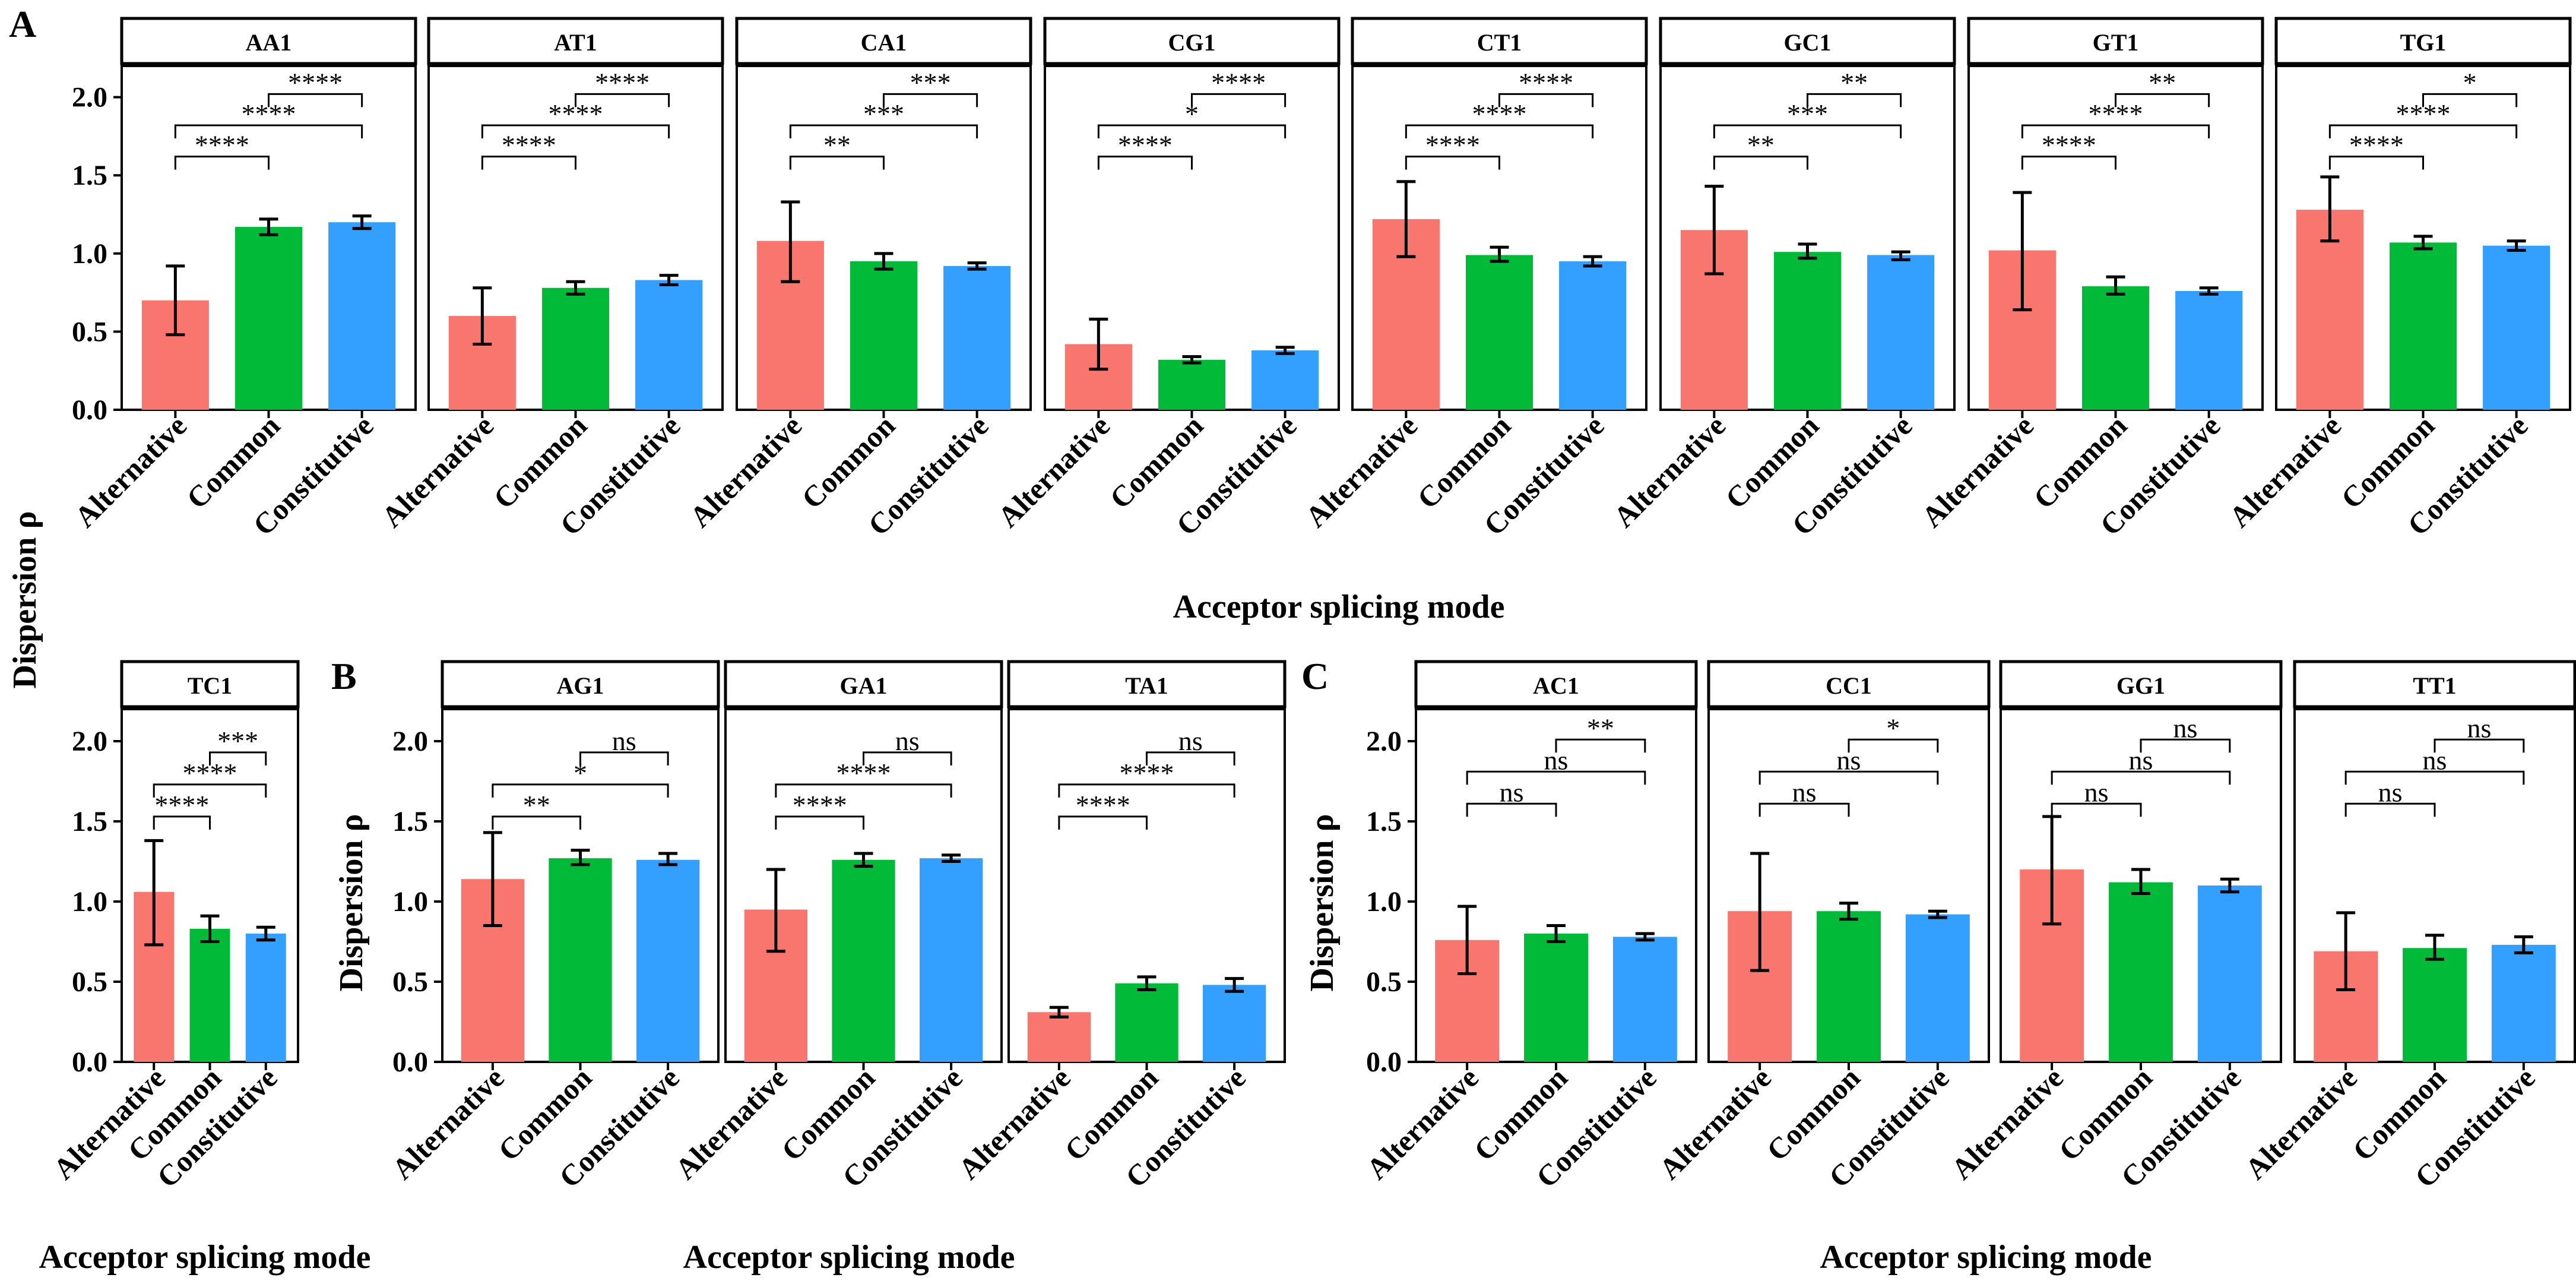 Image resolution: width=2576 pixels, height=1284 pixels. I want to click on facet-title: AA1, so click(269, 43).